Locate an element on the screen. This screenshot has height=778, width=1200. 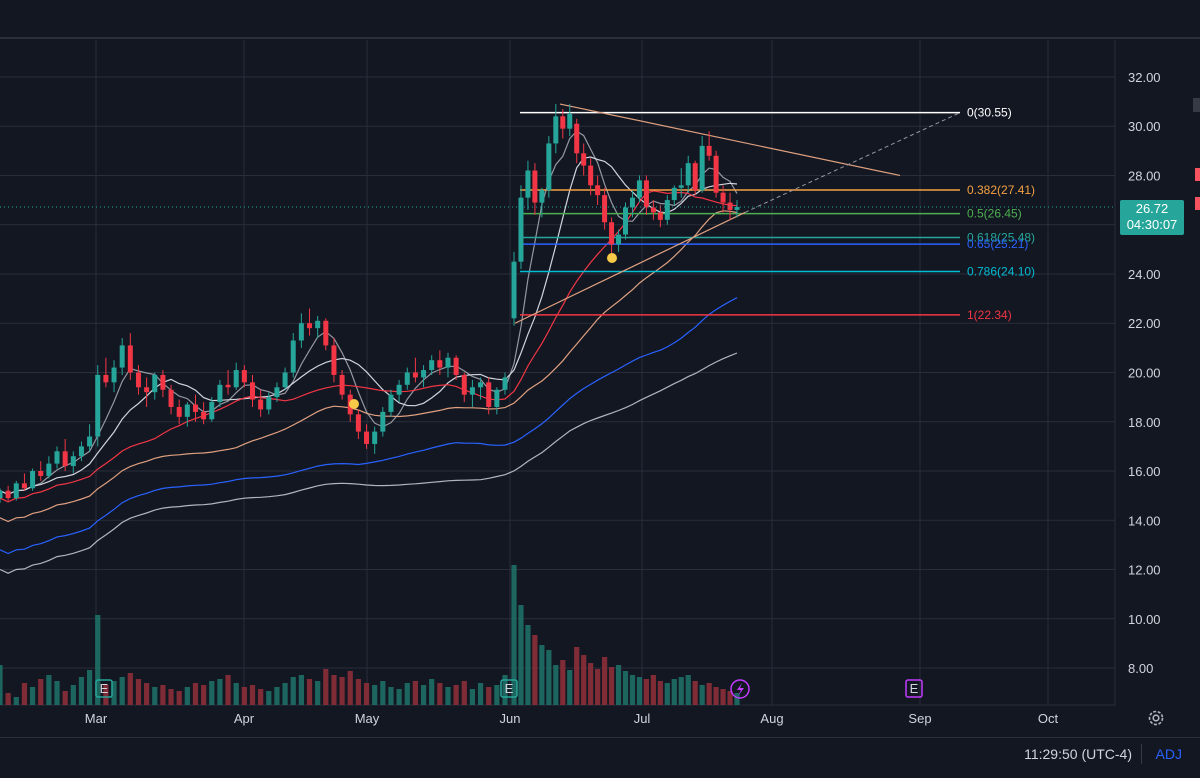
price-tick-label: 30.00 is located at coordinates (1144, 126).